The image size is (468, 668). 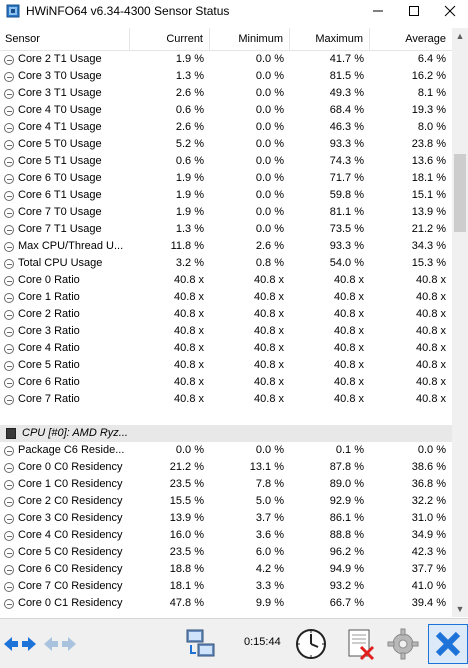 What do you see at coordinates (226, 195) in the screenshot?
I see `sensor-row: Core 6 T1 Usage 1.9 % 0.0 % 59.8 % 15.1 %` at bounding box center [226, 195].